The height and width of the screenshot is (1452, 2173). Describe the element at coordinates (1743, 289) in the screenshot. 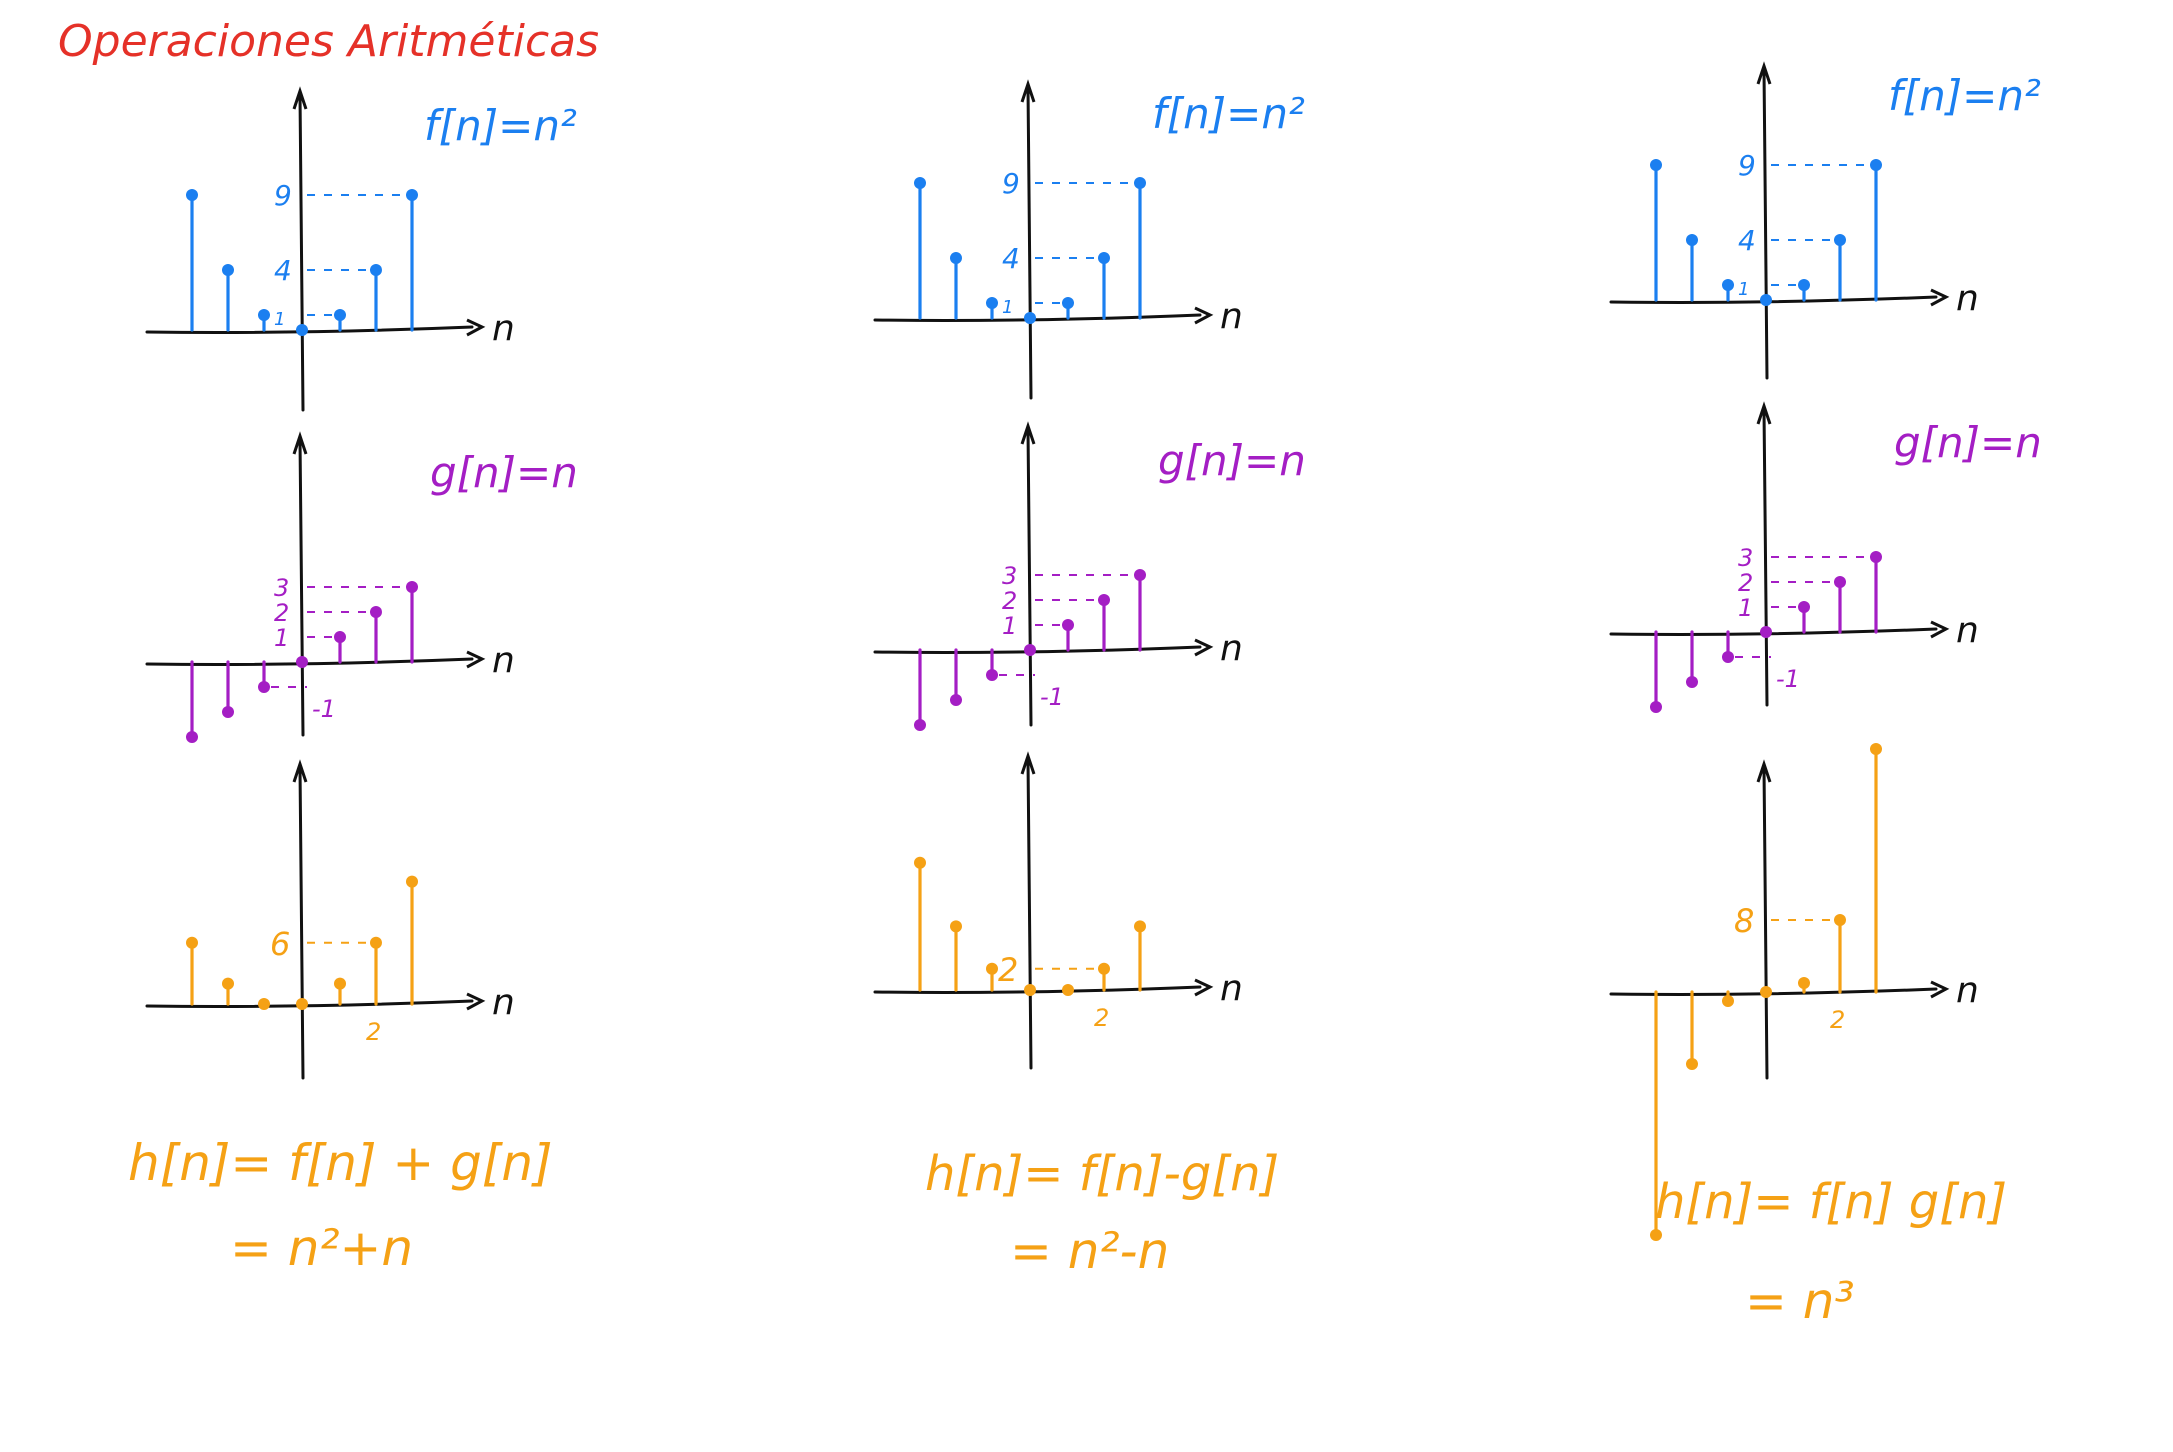

I see `f-tick-1: 1` at that location.